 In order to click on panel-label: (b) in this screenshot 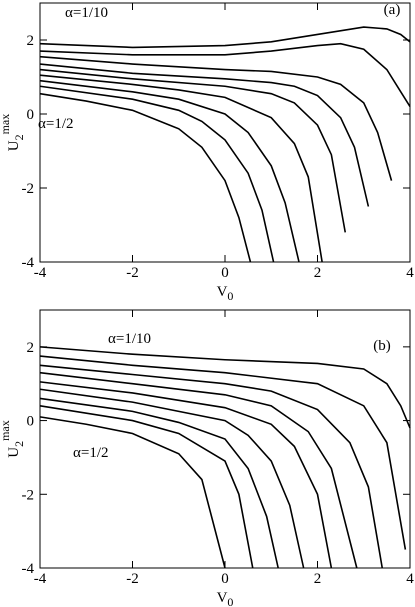, I will do `click(382, 346)`.